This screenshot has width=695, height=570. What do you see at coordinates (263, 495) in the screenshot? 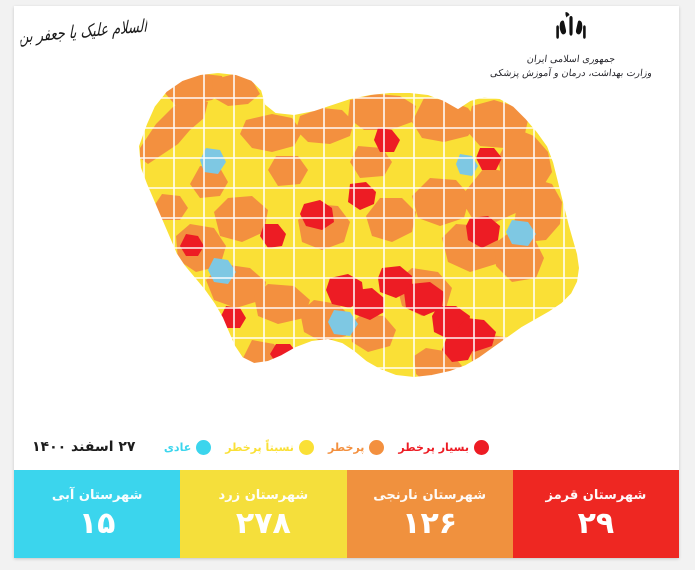
I see `summary-title-yellow: شهرستان زرد` at bounding box center [263, 495].